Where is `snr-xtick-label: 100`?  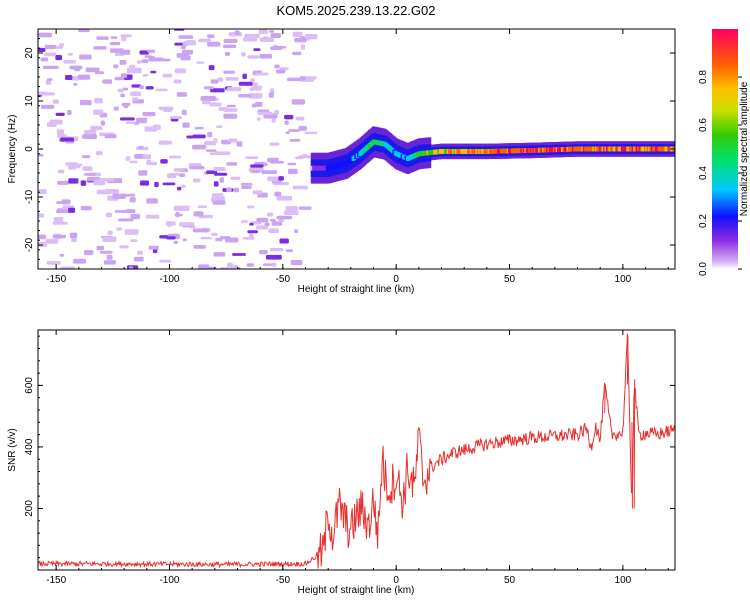
snr-xtick-label: 100 is located at coordinates (623, 580).